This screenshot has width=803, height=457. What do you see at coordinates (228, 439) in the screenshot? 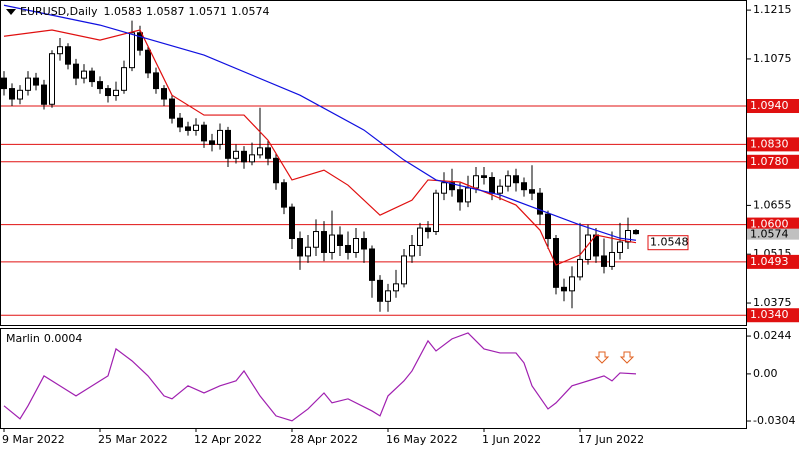
I see `x-tick-label: 12 Apr 2022` at bounding box center [228, 439].